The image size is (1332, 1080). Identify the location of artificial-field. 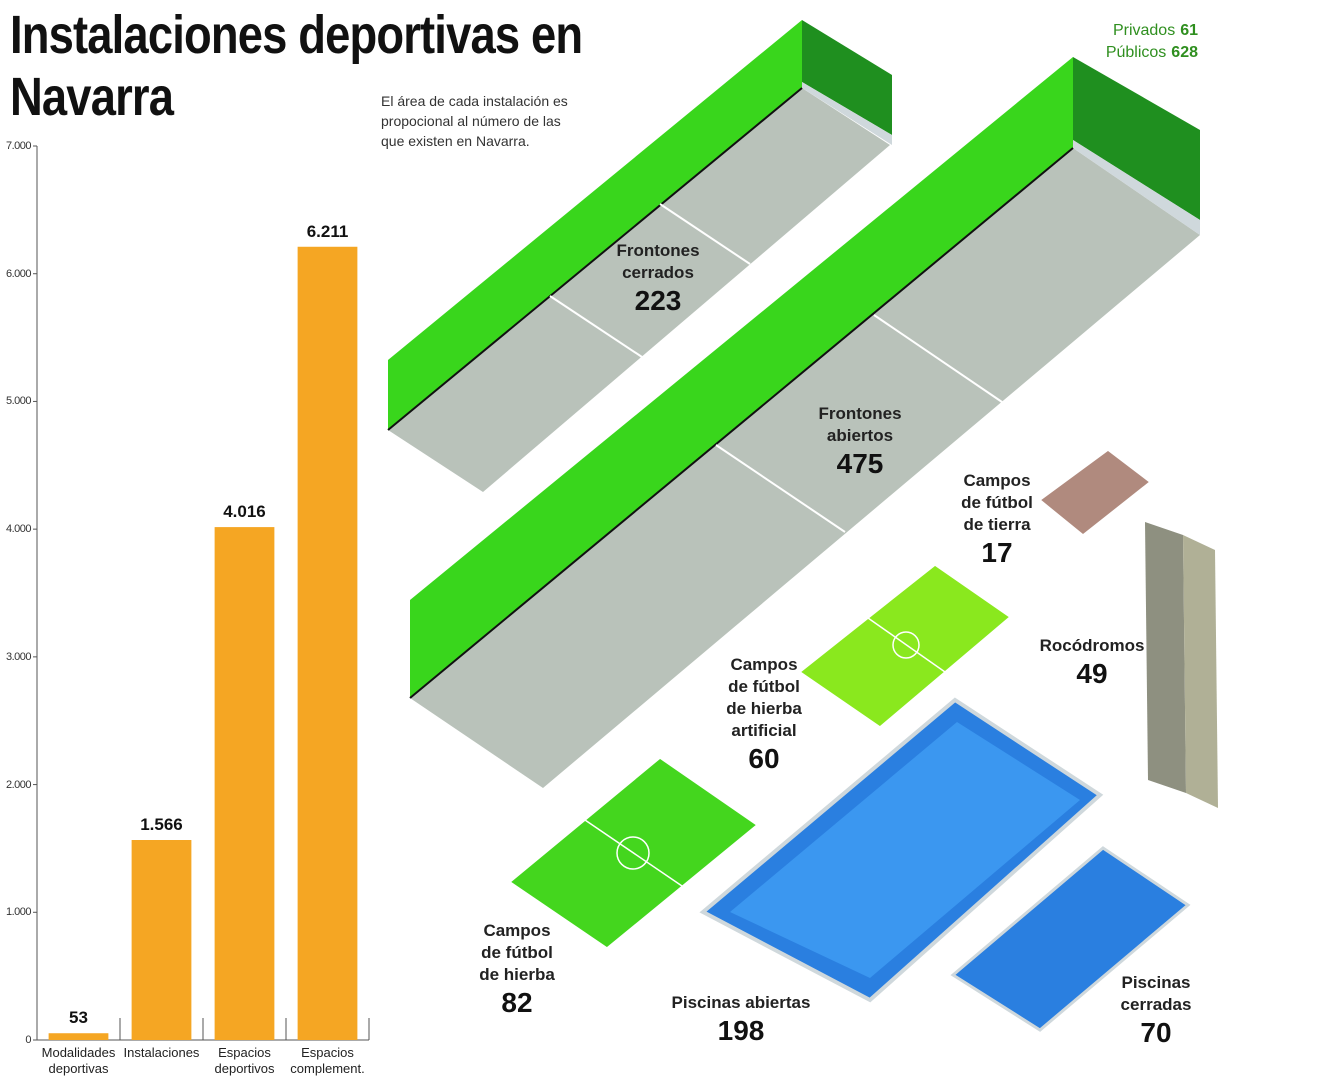
(905, 646).